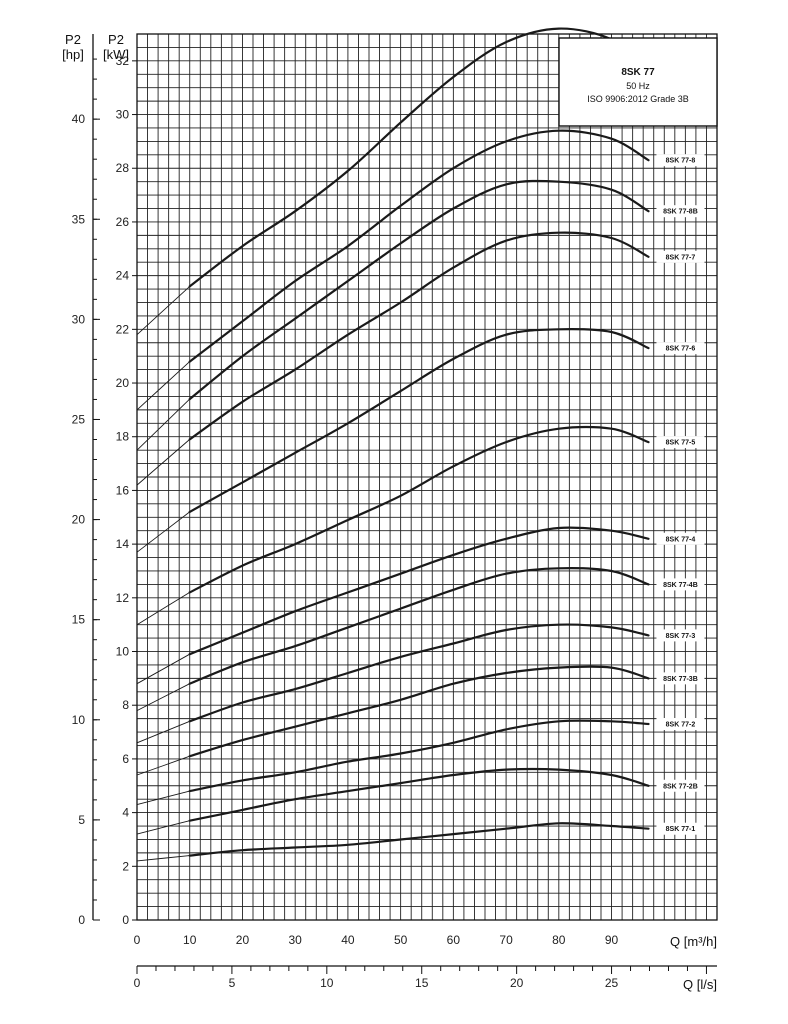  What do you see at coordinates (79, 119) in the screenshot?
I see `y-hp-tick-label: 40` at bounding box center [79, 119].